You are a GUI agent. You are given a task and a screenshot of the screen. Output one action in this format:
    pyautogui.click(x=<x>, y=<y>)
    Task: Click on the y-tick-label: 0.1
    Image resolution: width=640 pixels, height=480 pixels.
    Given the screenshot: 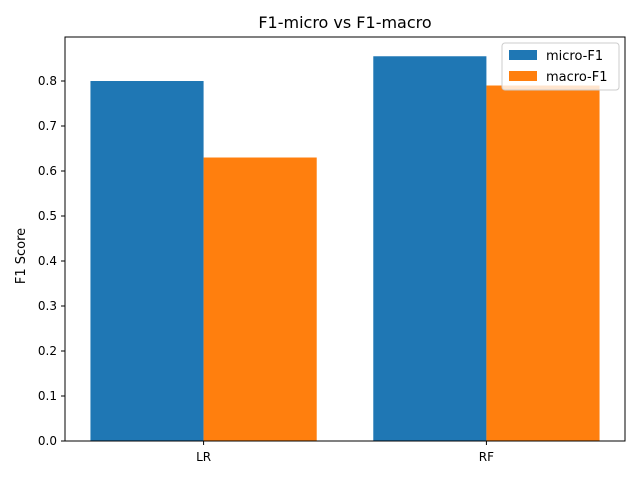 What is the action you would take?
    pyautogui.click(x=47, y=396)
    